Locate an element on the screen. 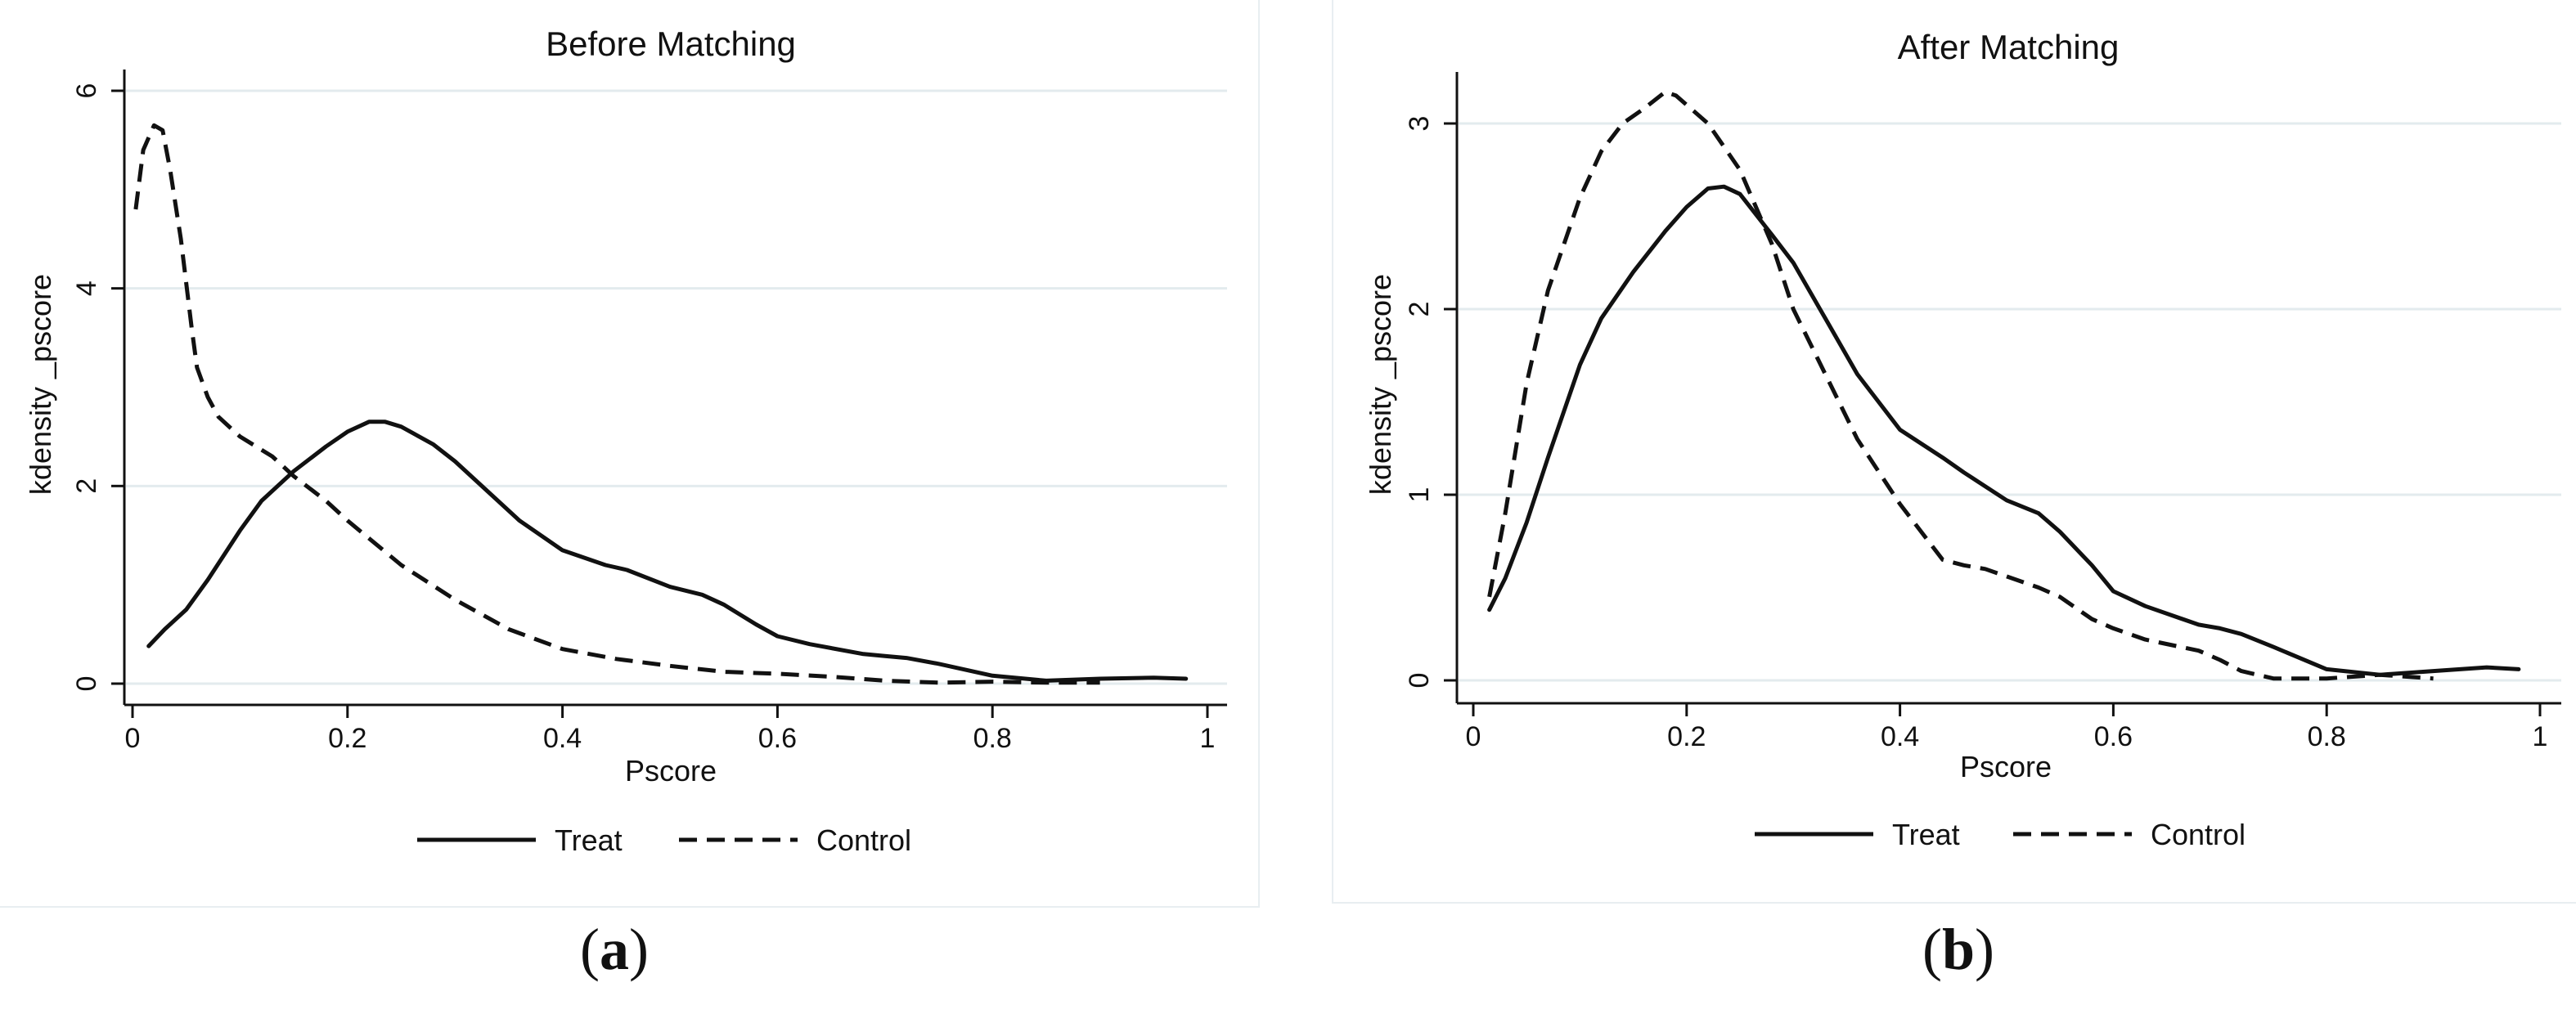 This screenshot has height=1014, width=2576. y-tick-label-1: 1 is located at coordinates (1419, 495).